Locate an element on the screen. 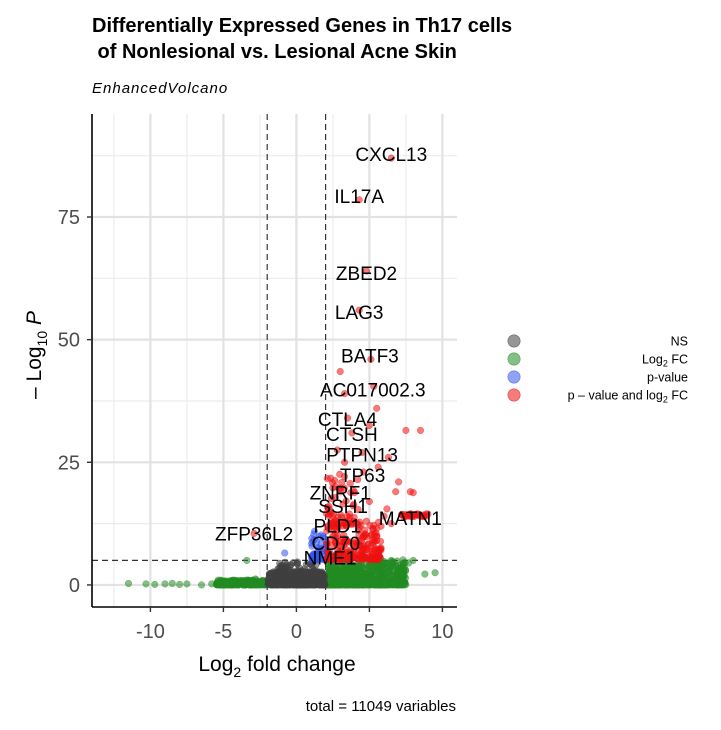  x-axis-label: Log2 fold change is located at coordinates (276, 666).